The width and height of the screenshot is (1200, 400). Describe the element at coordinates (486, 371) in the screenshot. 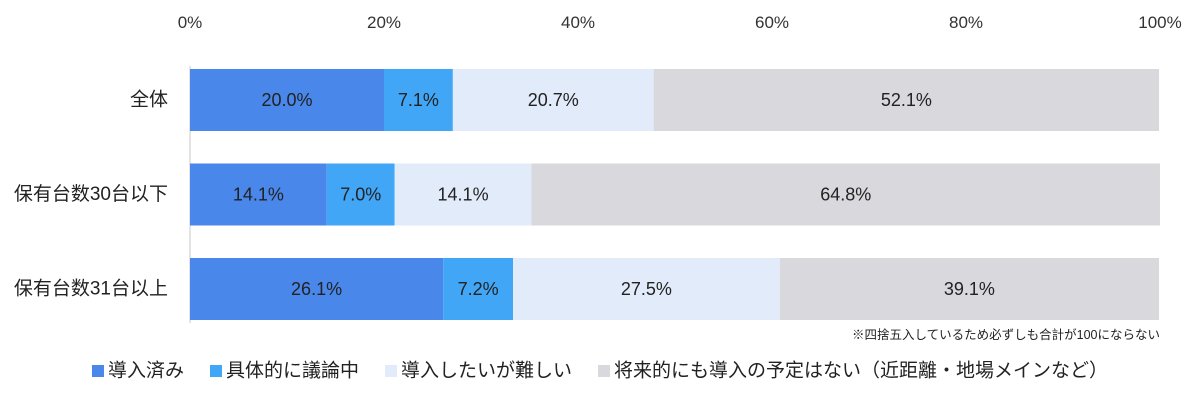

I see `legend-label: 導入したいが難しい` at that location.